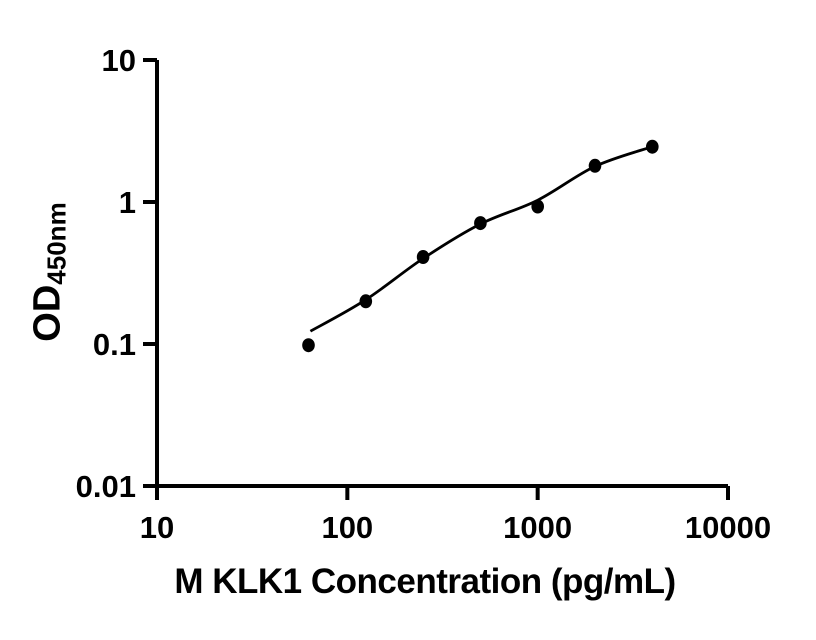 This screenshot has height=640, width=816. What do you see at coordinates (157, 527) in the screenshot?
I see `x-tick-label: 10` at bounding box center [157, 527].